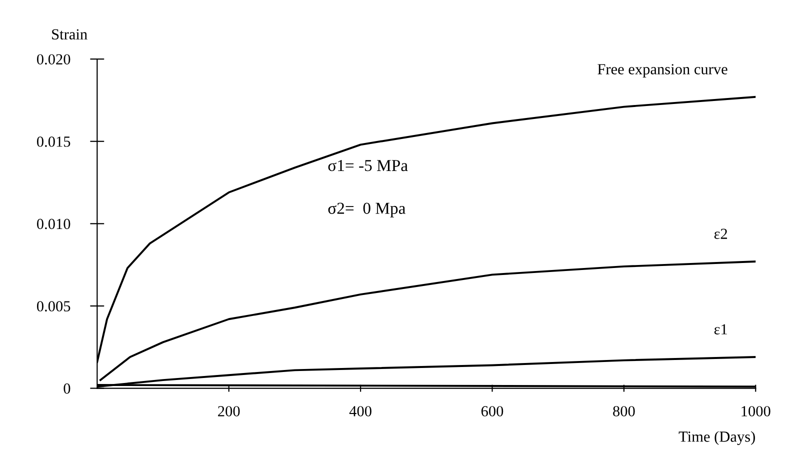  Describe the element at coordinates (70, 34) in the screenshot. I see `y-axis-title: Strain` at that location.